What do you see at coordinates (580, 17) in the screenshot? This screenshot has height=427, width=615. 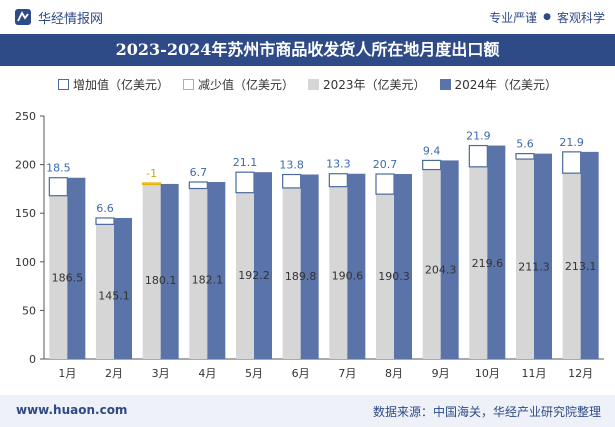 I see `tag-objective: 客观科学` at bounding box center [580, 17].